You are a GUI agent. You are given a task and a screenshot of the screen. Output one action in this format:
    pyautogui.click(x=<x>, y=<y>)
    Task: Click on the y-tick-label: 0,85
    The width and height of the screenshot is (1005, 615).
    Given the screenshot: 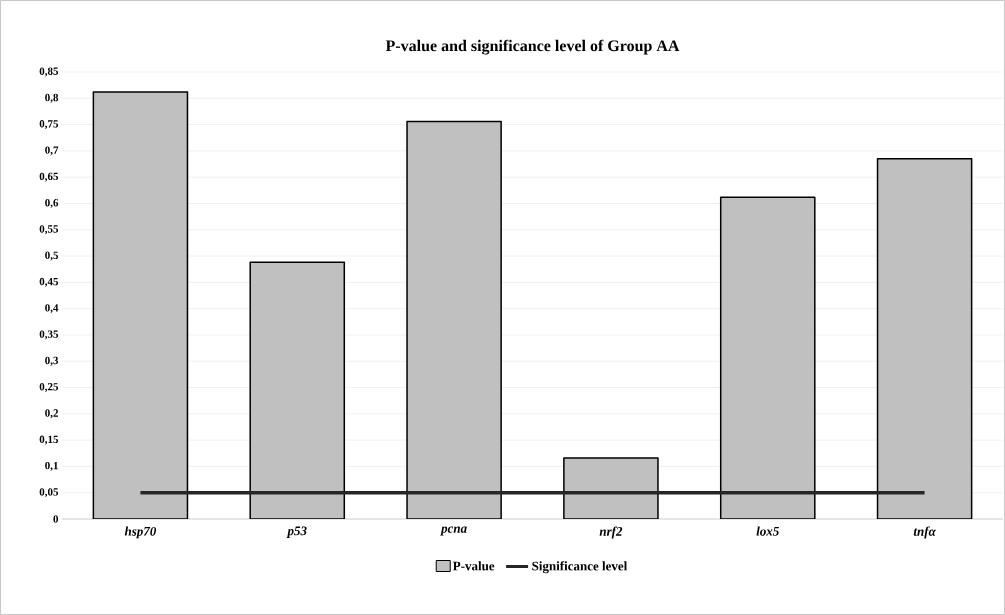 What is the action you would take?
    pyautogui.click(x=49, y=72)
    